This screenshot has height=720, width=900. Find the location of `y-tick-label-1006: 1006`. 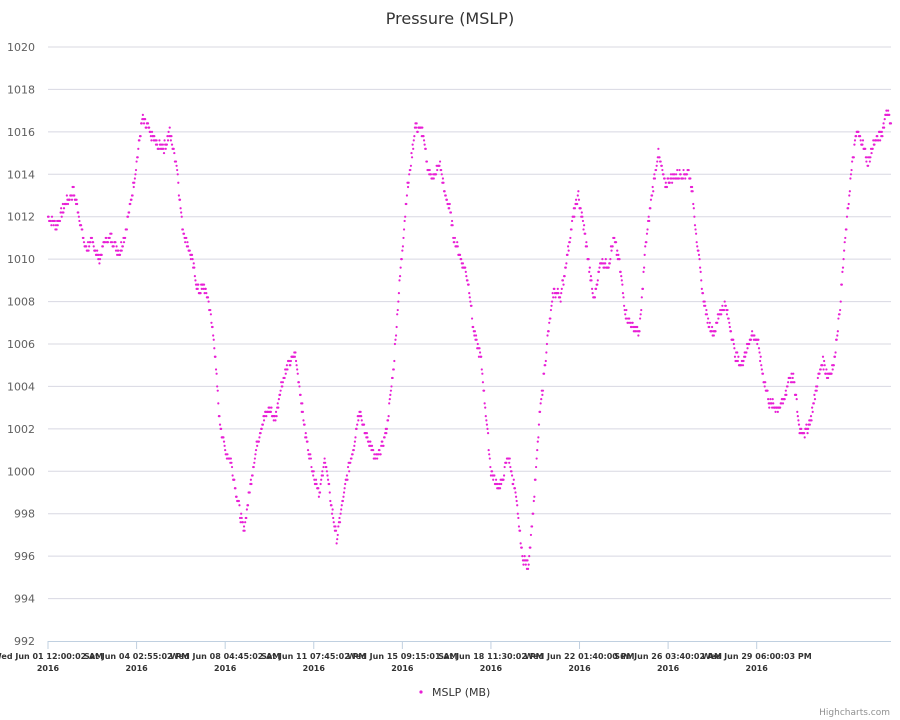

y-tick-label-1006: 1006 is located at coordinates (21, 344).